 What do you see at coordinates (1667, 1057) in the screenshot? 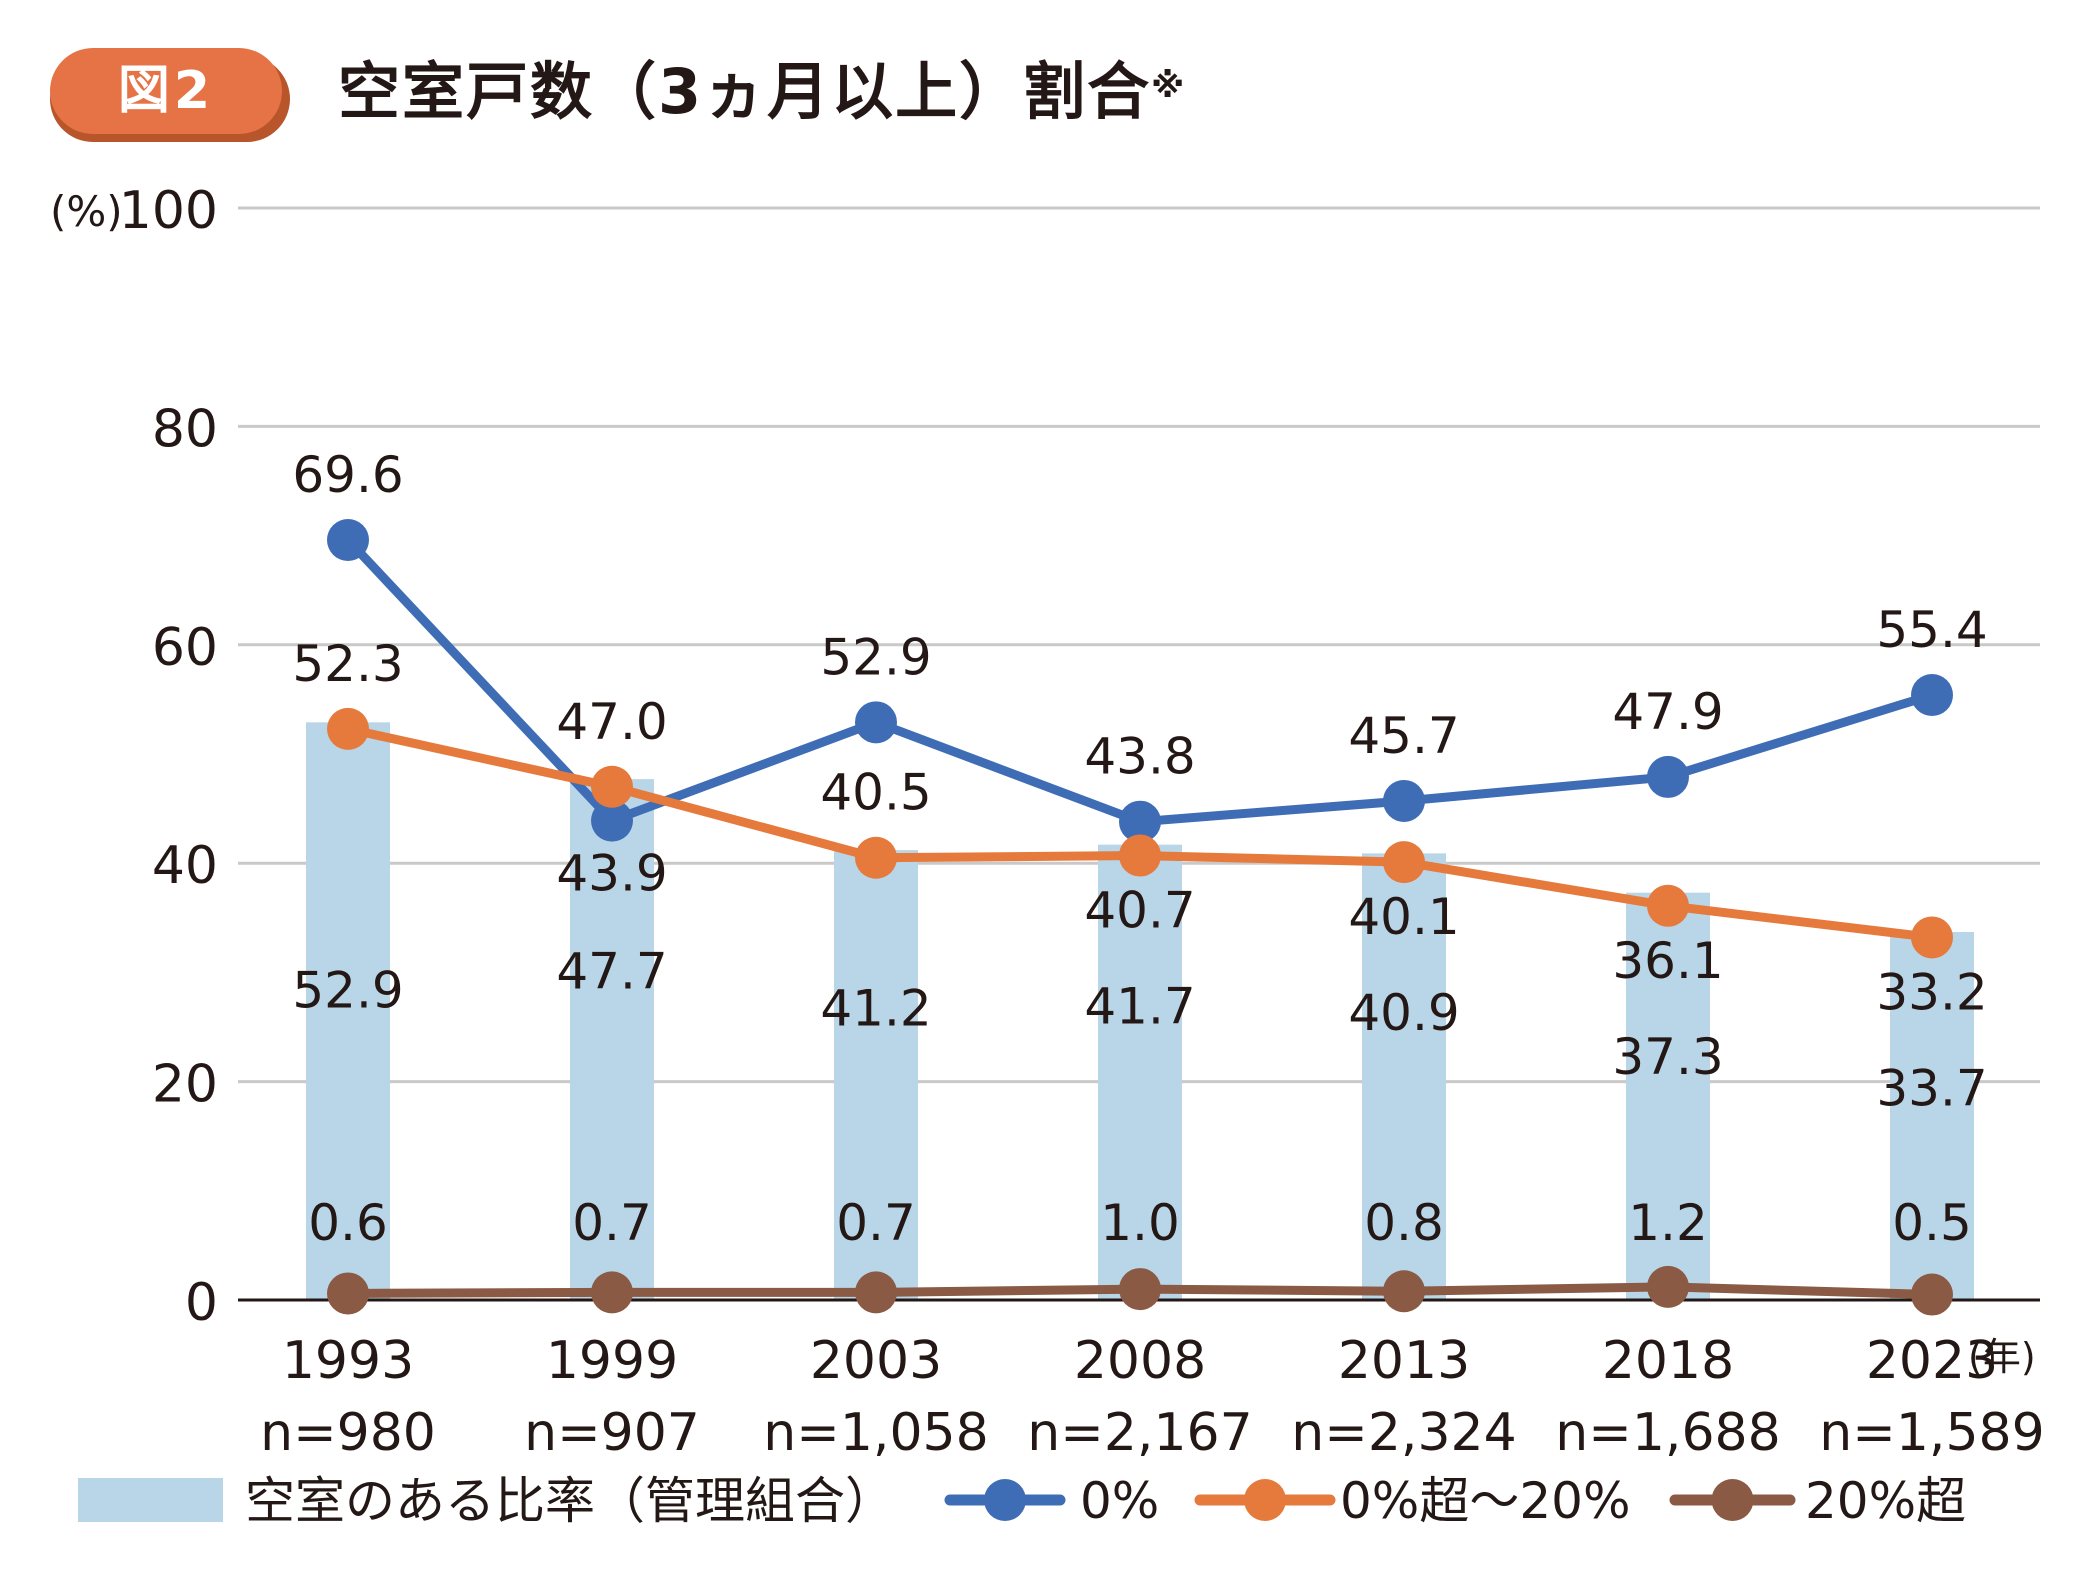
I see `data-label: 37.3` at bounding box center [1667, 1057].